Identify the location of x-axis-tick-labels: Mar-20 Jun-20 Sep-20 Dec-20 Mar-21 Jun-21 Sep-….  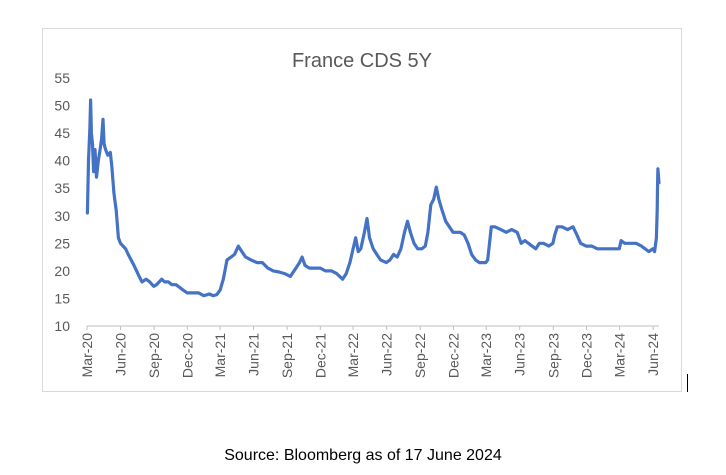
(370, 352).